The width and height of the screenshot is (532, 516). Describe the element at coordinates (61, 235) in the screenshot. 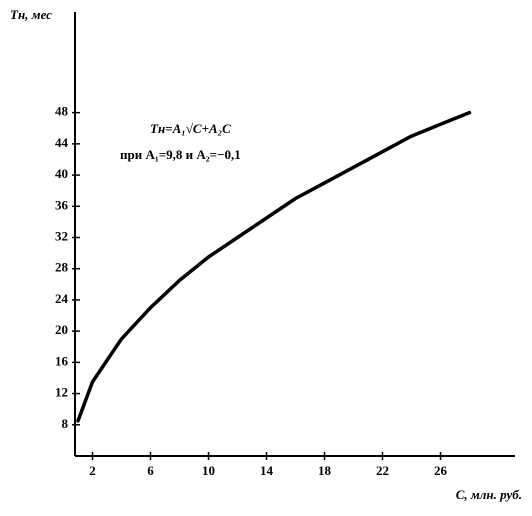

I see `y-tick-label: 32` at that location.